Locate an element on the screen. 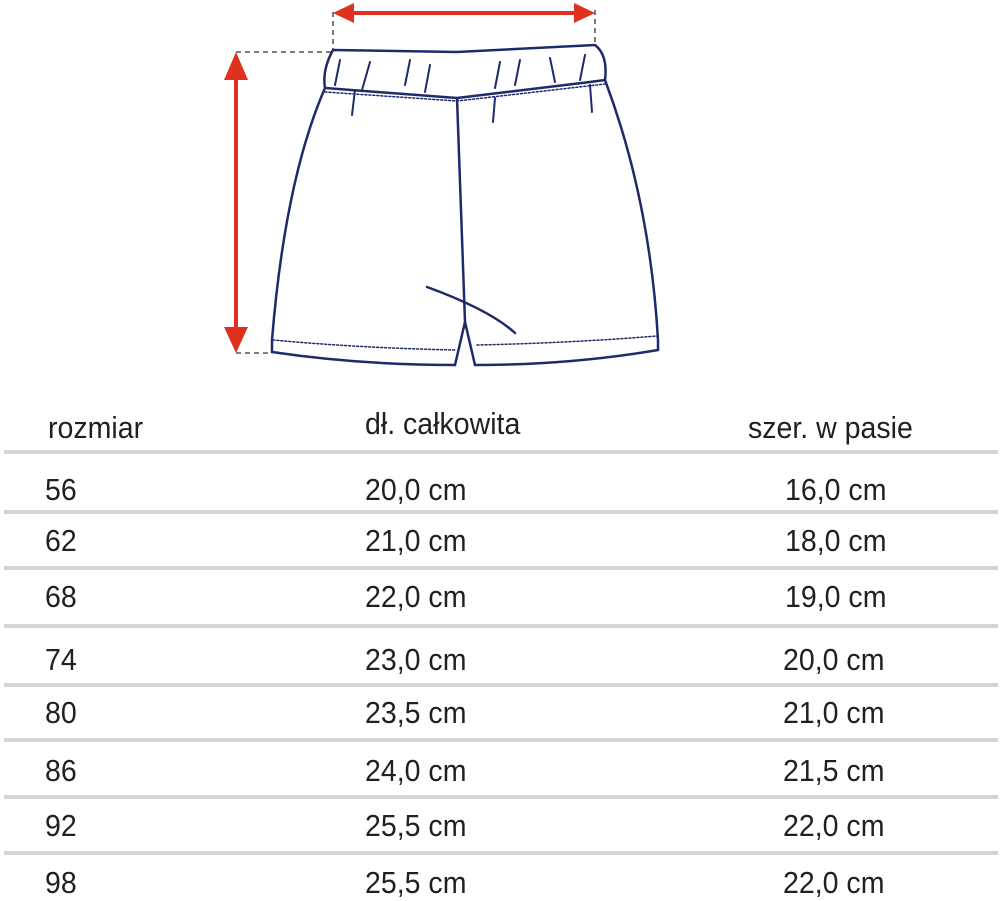 The height and width of the screenshot is (901, 1000). cell-size: 98 is located at coordinates (61, 882).